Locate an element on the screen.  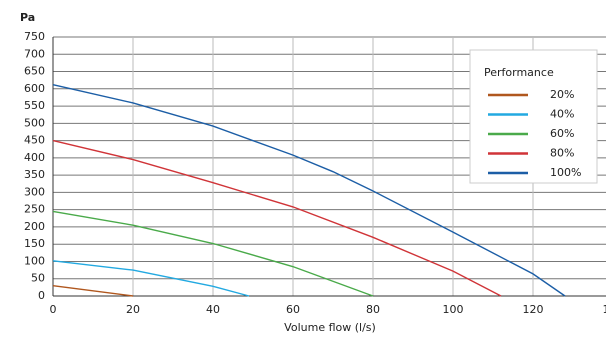
legend-label: 60% is located at coordinates (562, 133).